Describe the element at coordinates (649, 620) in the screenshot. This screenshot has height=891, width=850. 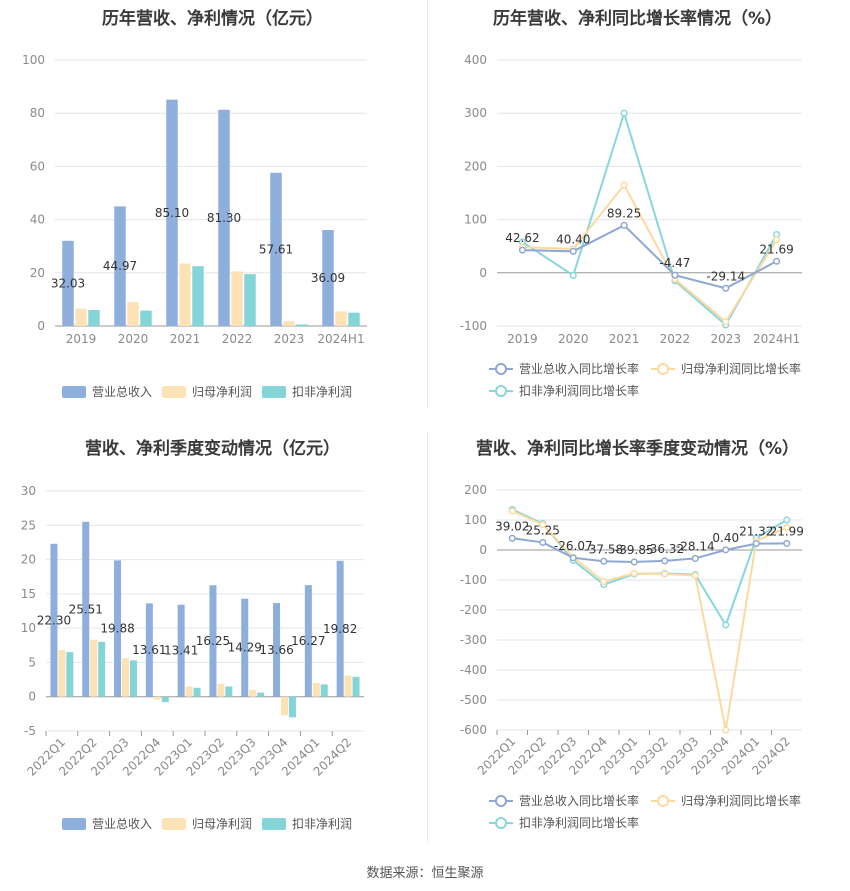
I see `line-parent-profit-growth` at that location.